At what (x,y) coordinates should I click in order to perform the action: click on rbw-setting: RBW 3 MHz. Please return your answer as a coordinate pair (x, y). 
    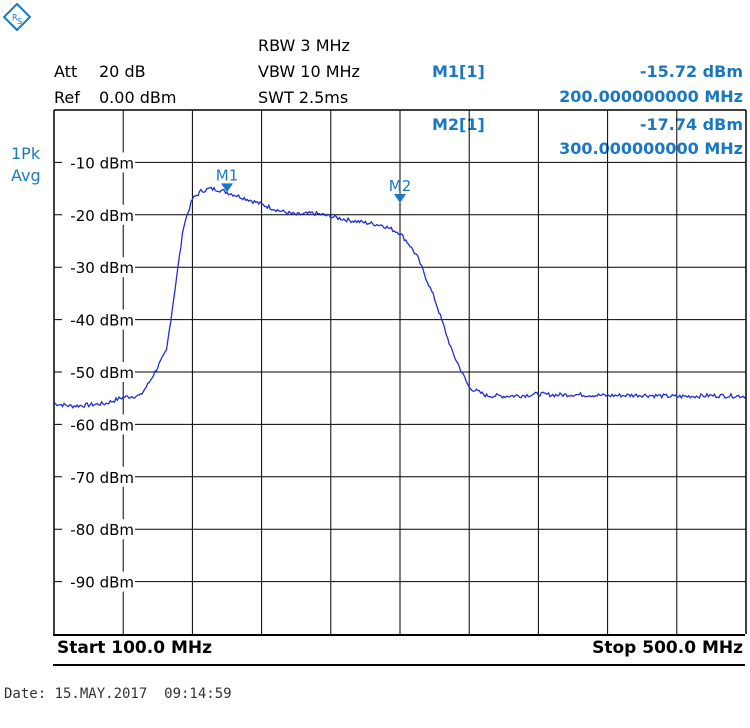
    Looking at the image, I should click on (304, 45).